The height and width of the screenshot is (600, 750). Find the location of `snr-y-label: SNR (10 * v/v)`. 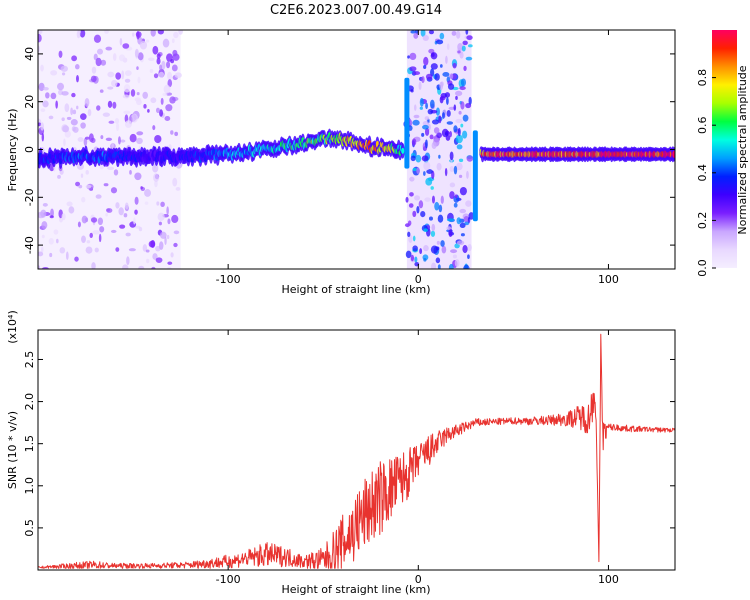

snr-y-label: SNR (10 * v/v) is located at coordinates (12, 450).